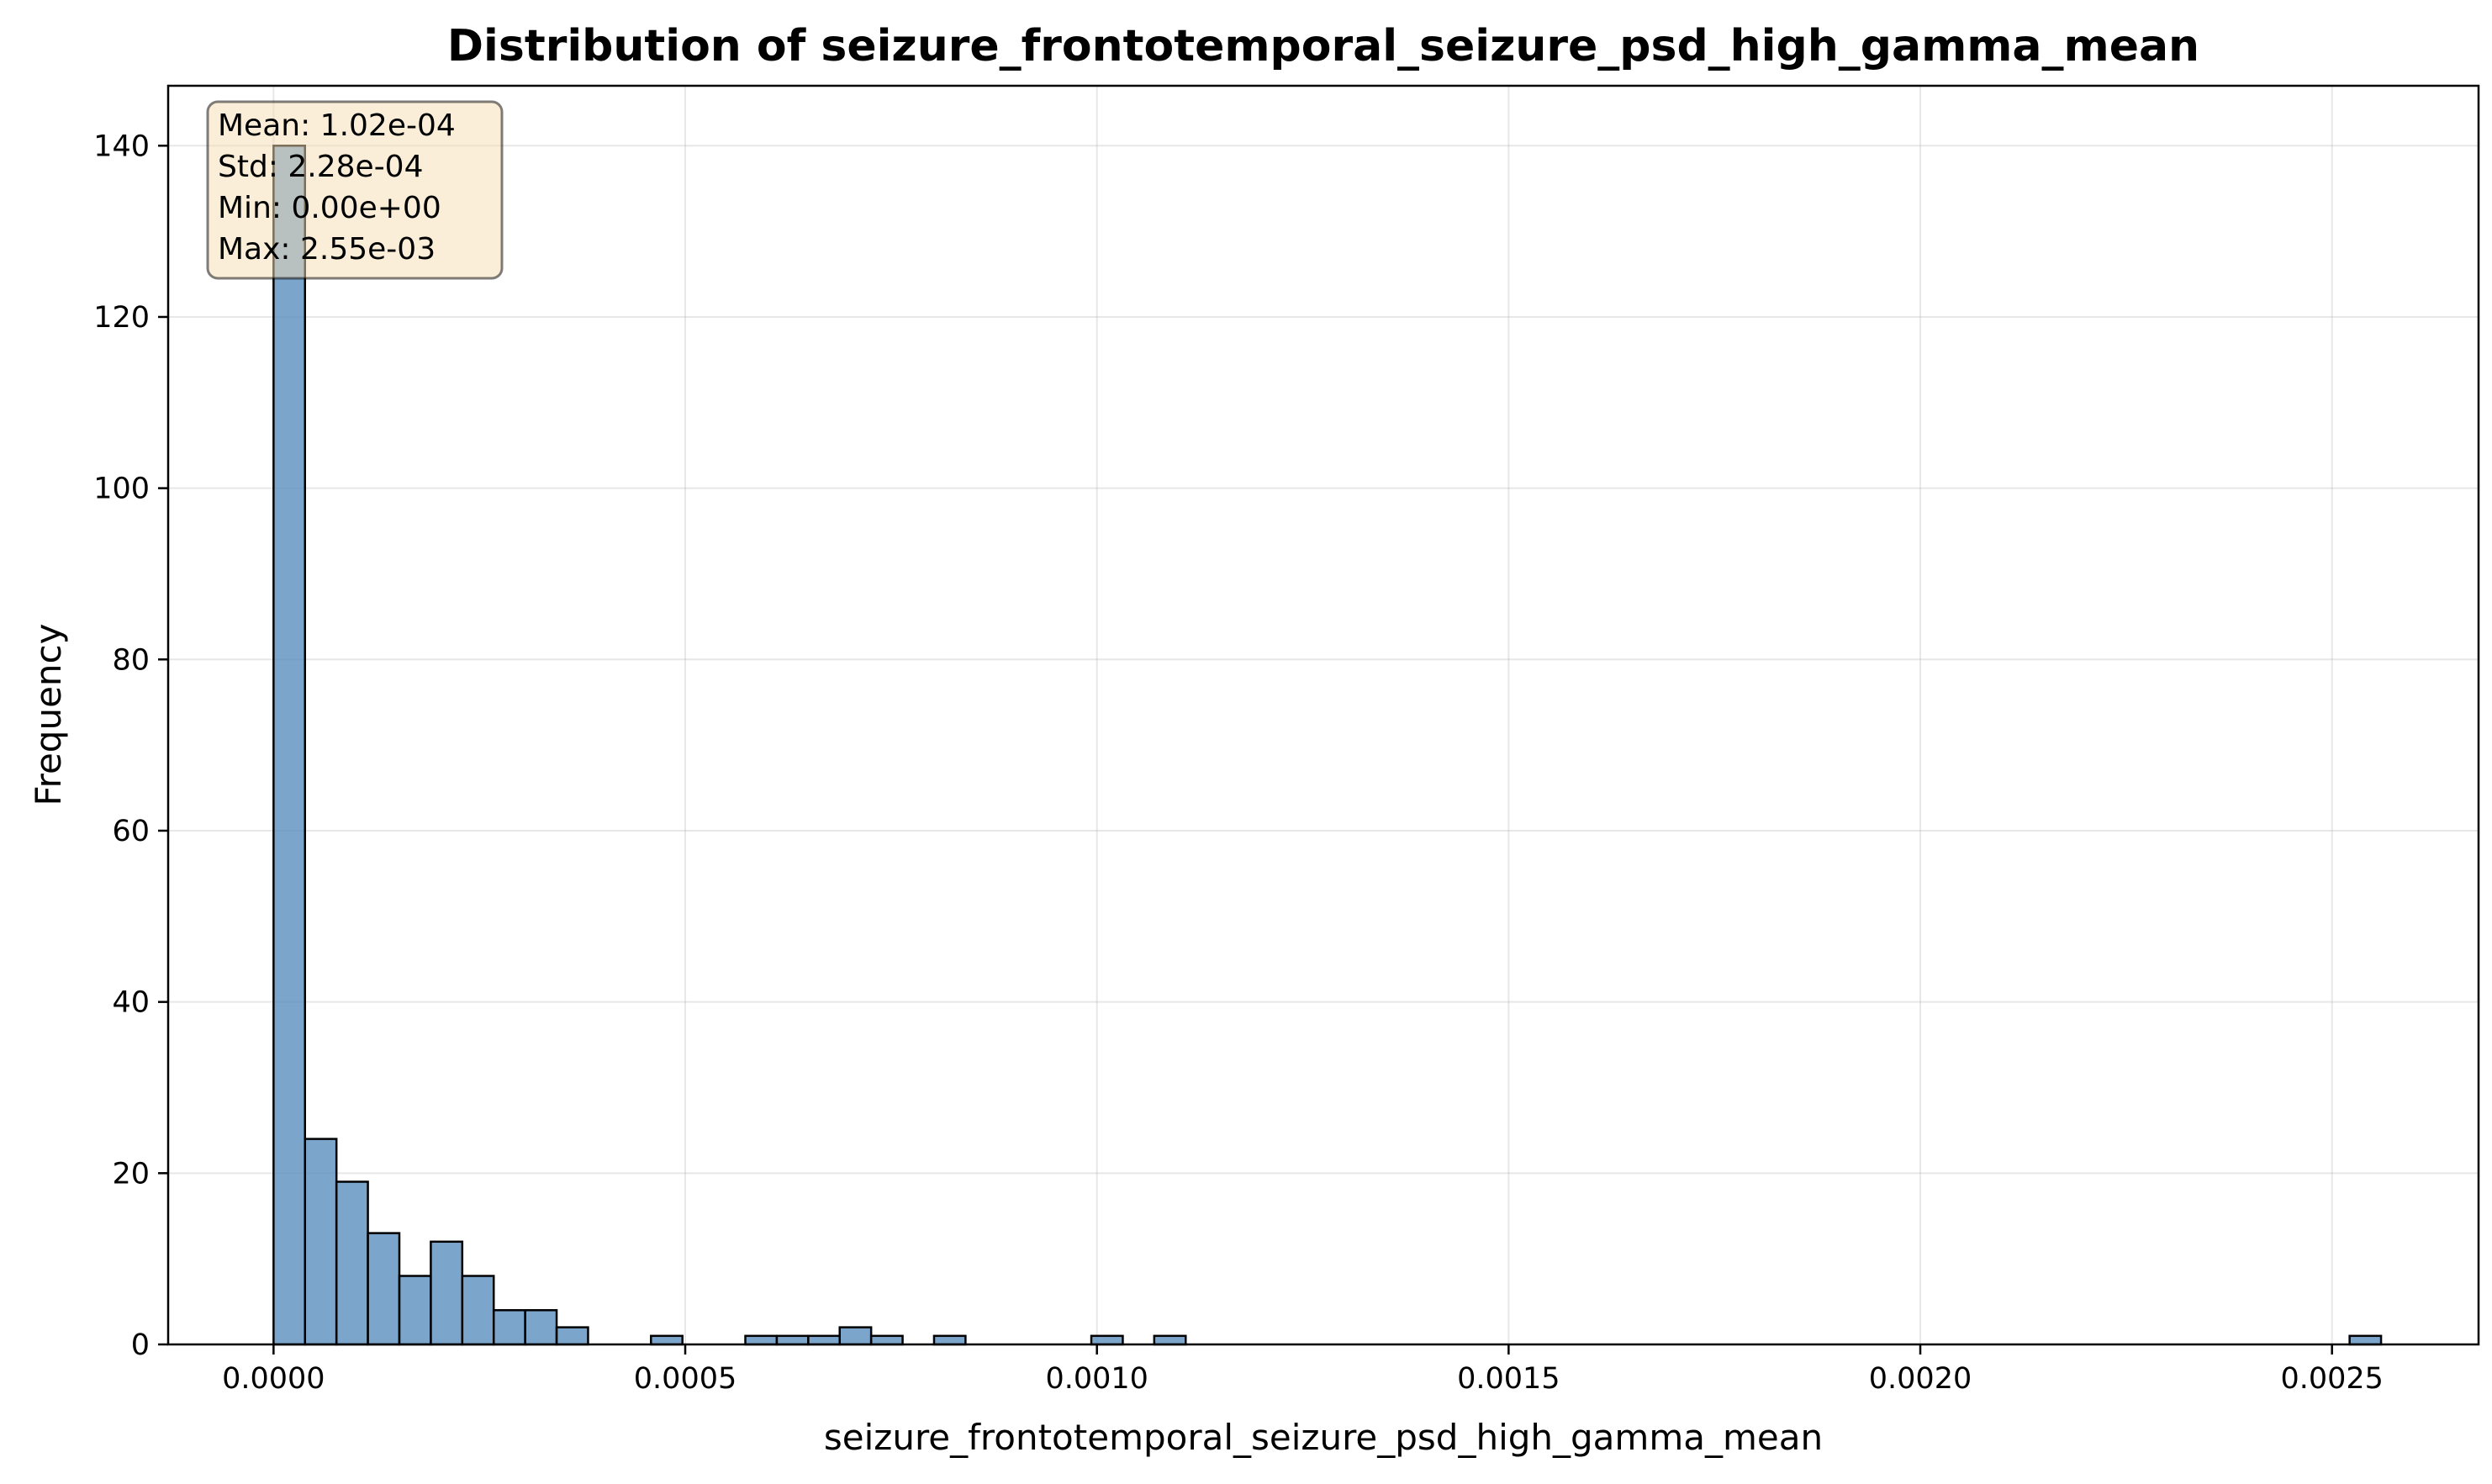 The image size is (2492, 1484). Describe the element at coordinates (121, 489) in the screenshot. I see `y-tick-label: 100` at that location.